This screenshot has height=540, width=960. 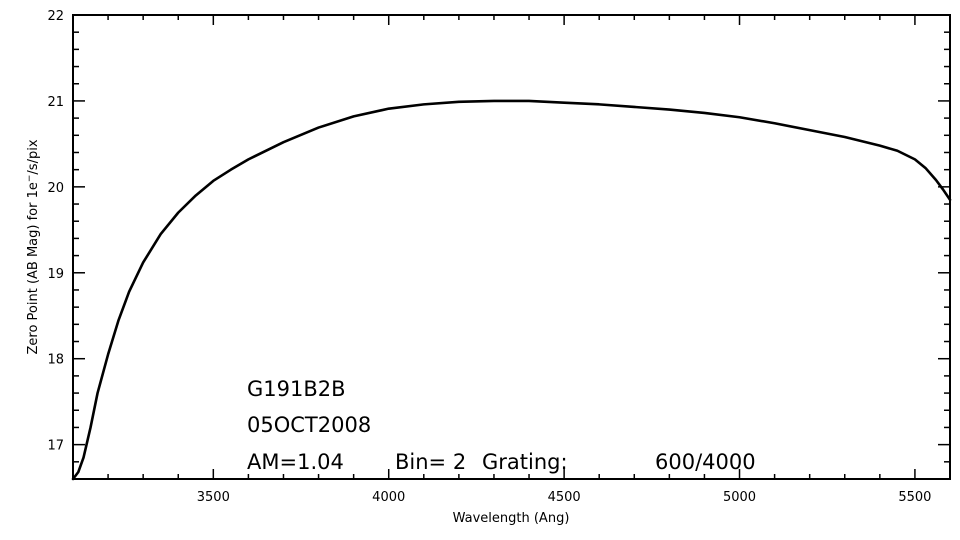 What do you see at coordinates (739, 497) in the screenshot?
I see `x-tick-label: 5000` at bounding box center [739, 497].